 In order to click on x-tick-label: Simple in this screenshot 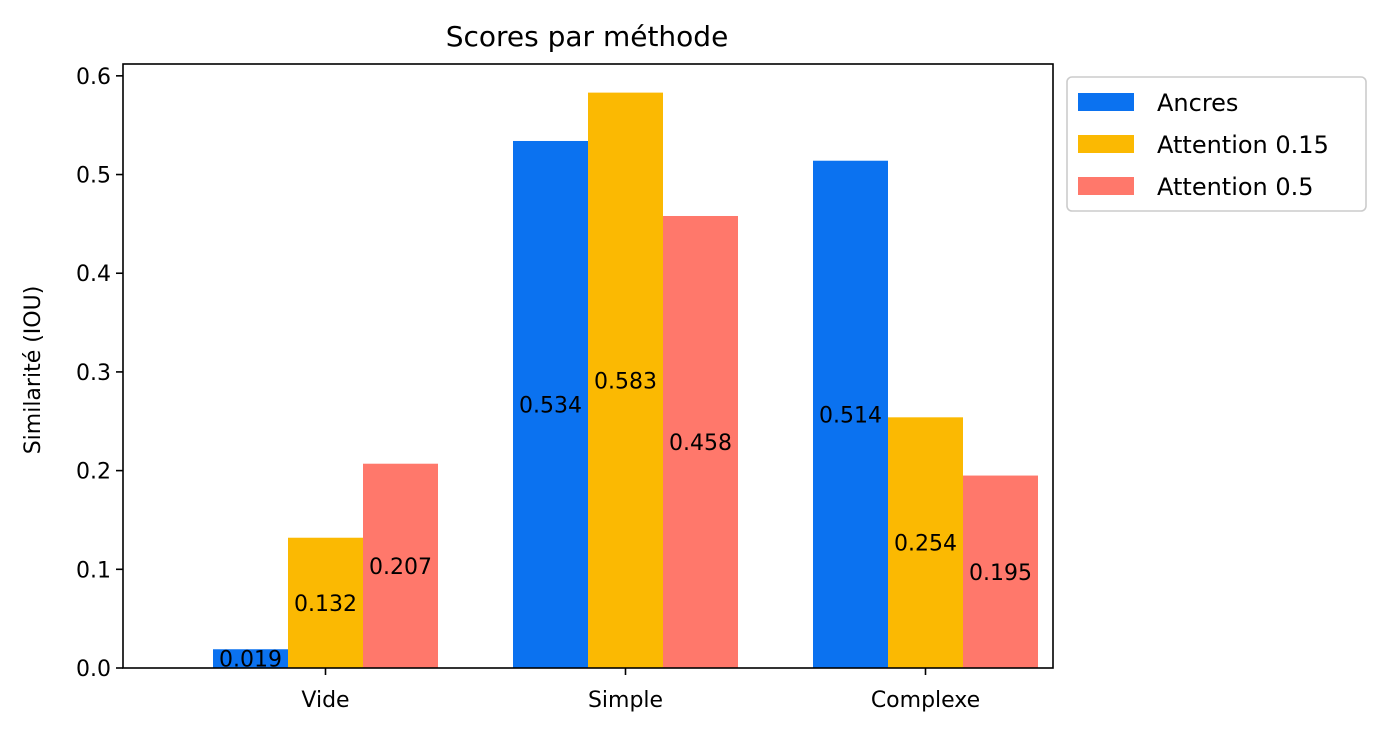, I will do `click(625, 700)`.